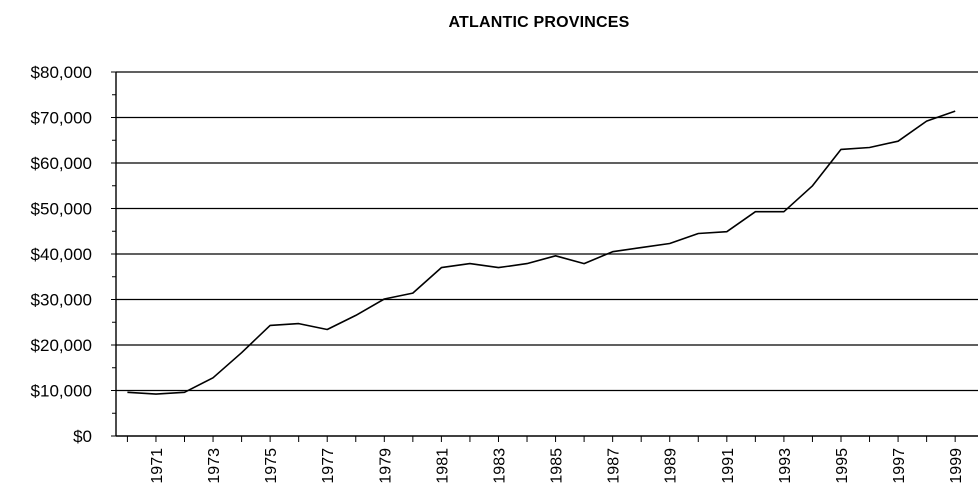  I want to click on x-tick-label: 1987, so click(614, 466).